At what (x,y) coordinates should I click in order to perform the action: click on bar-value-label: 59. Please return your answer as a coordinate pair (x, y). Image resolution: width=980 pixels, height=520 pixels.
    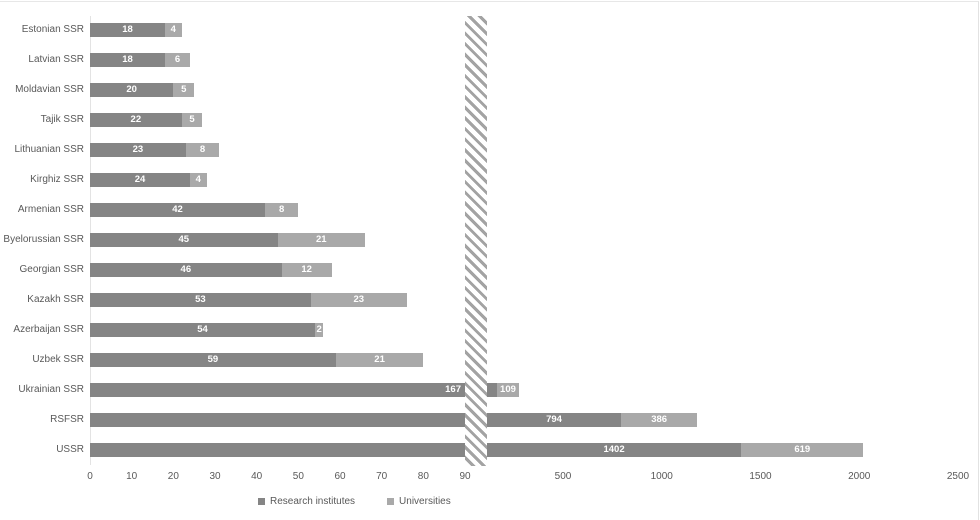
    Looking at the image, I should click on (213, 359).